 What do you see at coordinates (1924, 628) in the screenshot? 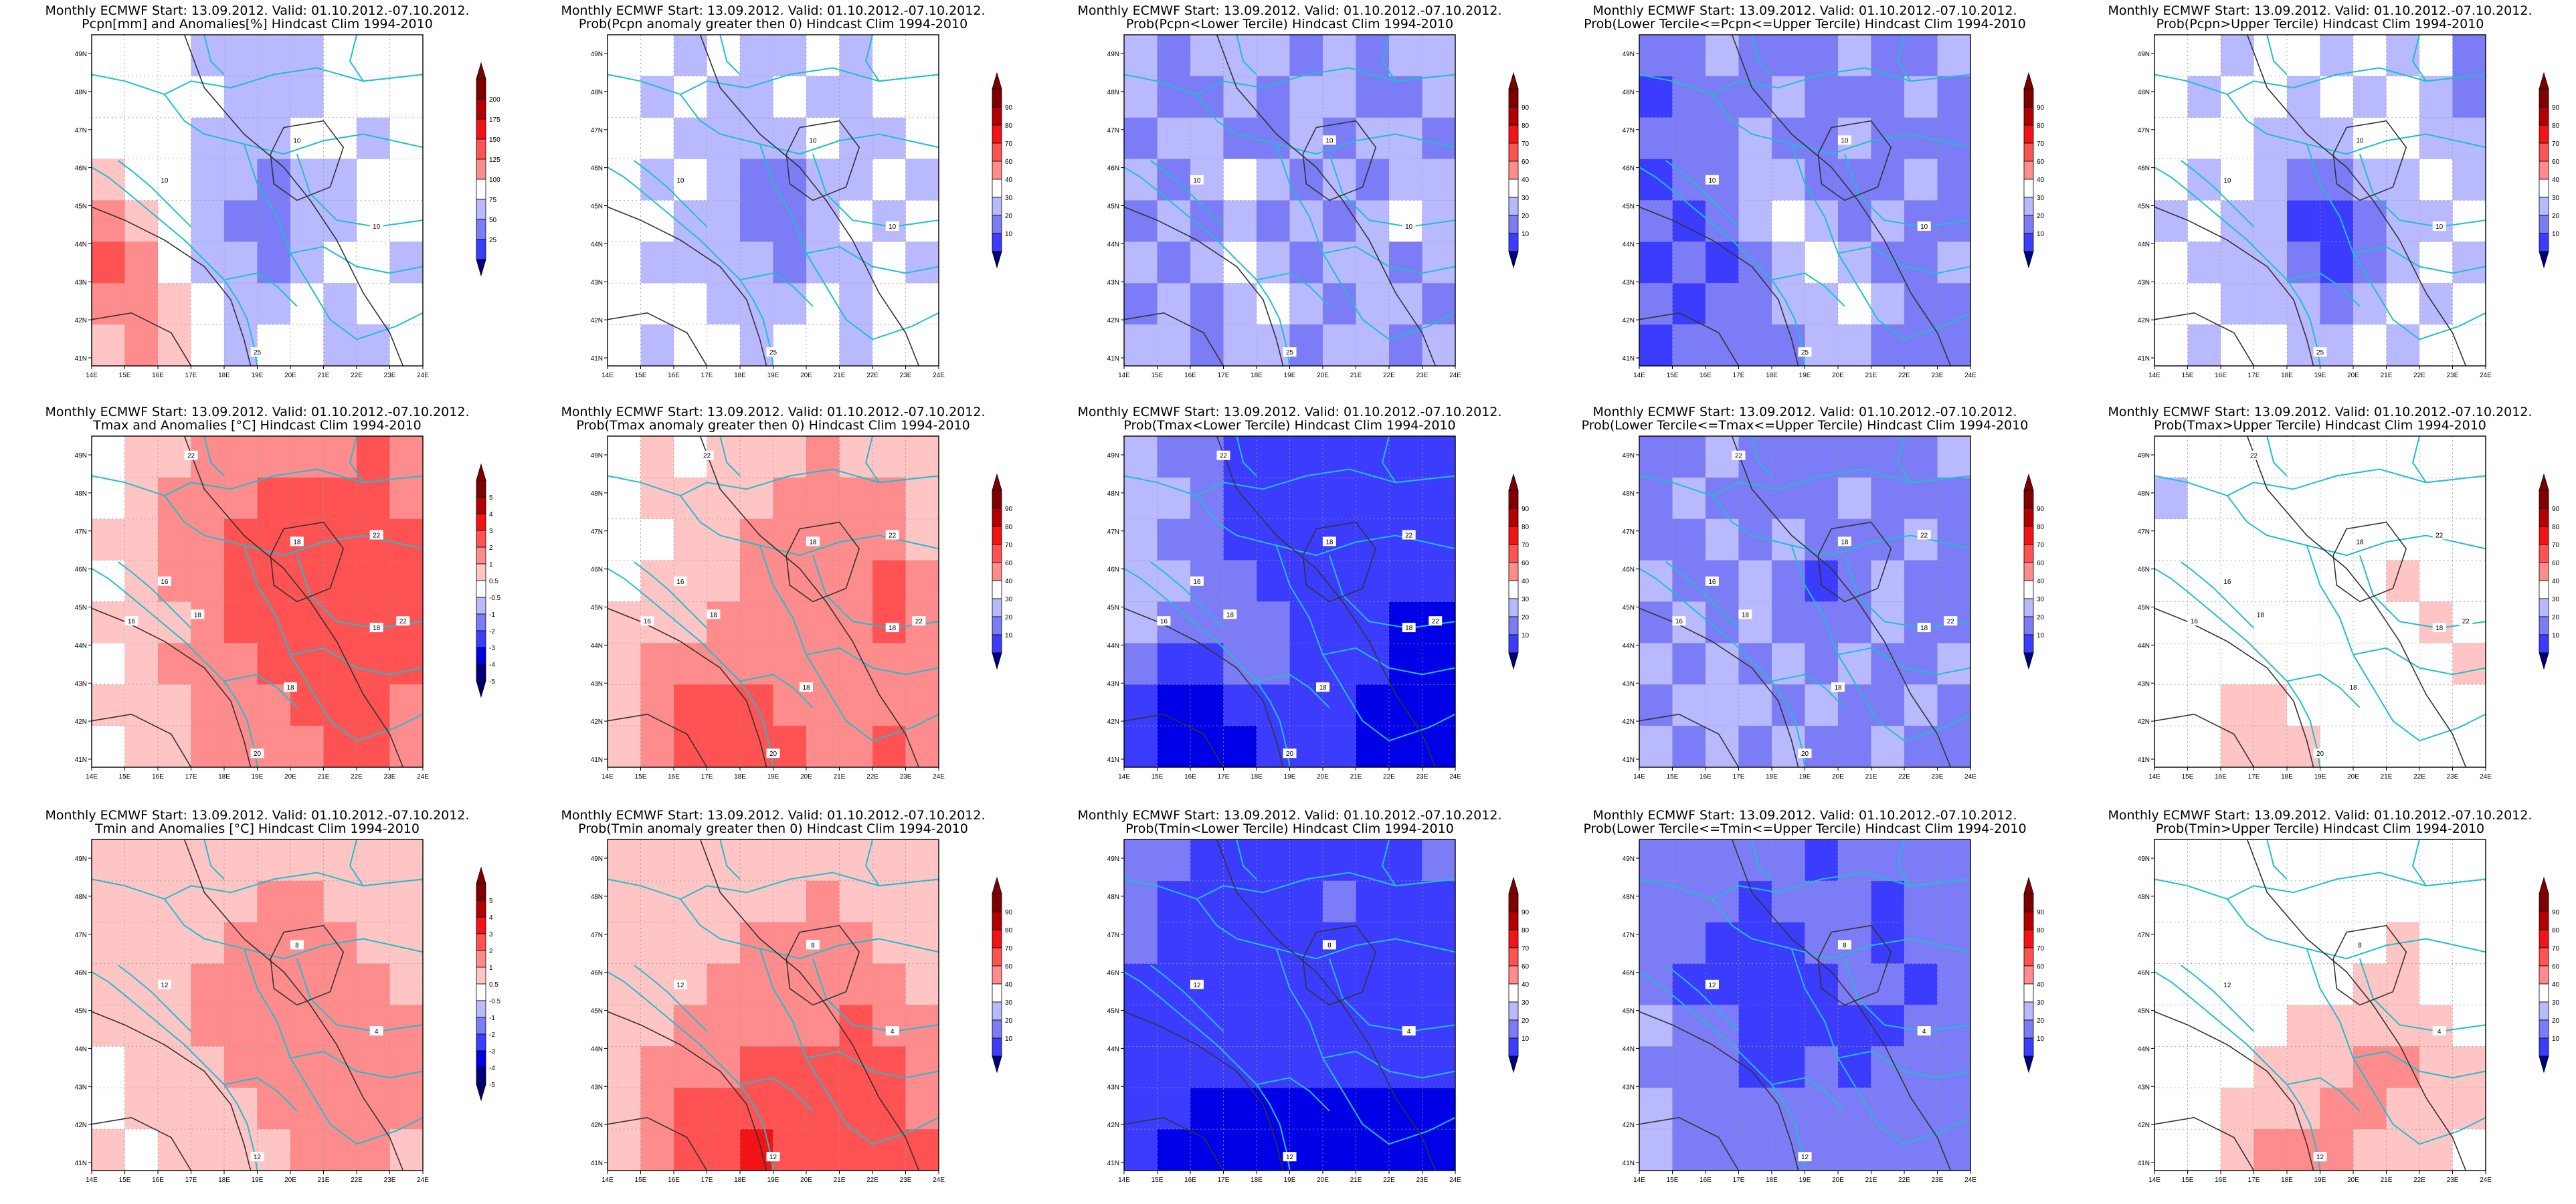
I see `contour-label: 18` at bounding box center [1924, 628].